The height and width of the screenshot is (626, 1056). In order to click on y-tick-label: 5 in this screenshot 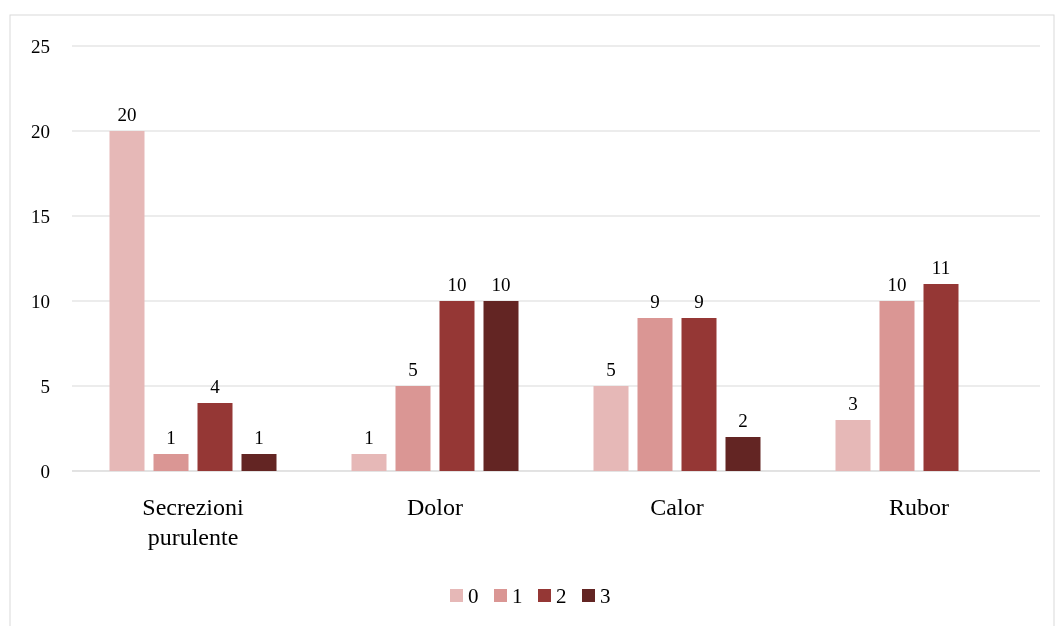, I will do `click(45, 386)`.